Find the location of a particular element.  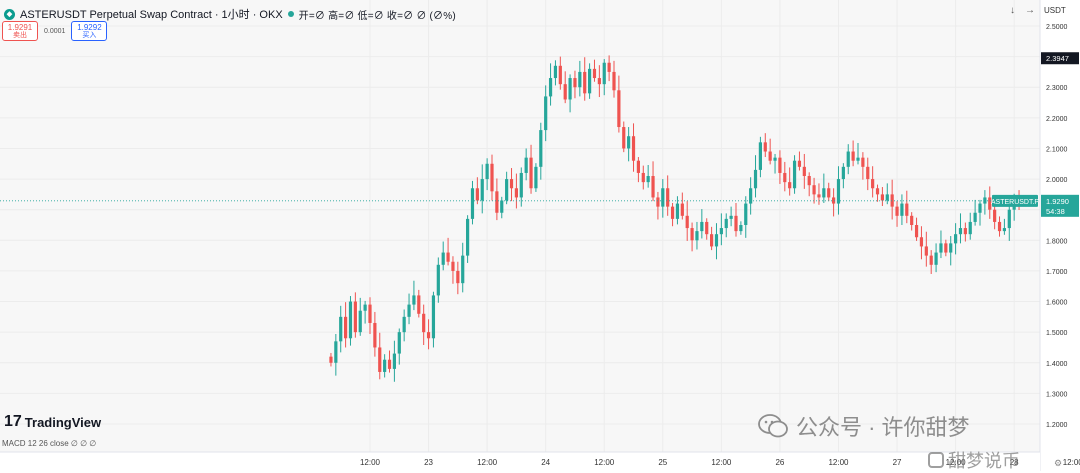

price-axis is located at coordinates (1060, 235).